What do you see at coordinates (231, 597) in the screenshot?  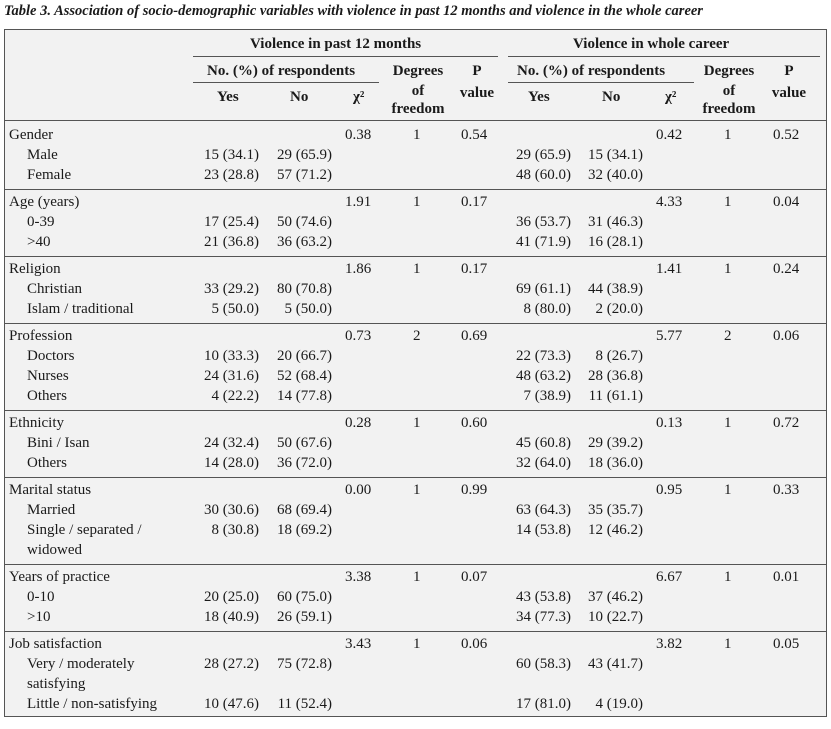 I see `past-12-yes-cell: 20 (25.0)` at bounding box center [231, 597].